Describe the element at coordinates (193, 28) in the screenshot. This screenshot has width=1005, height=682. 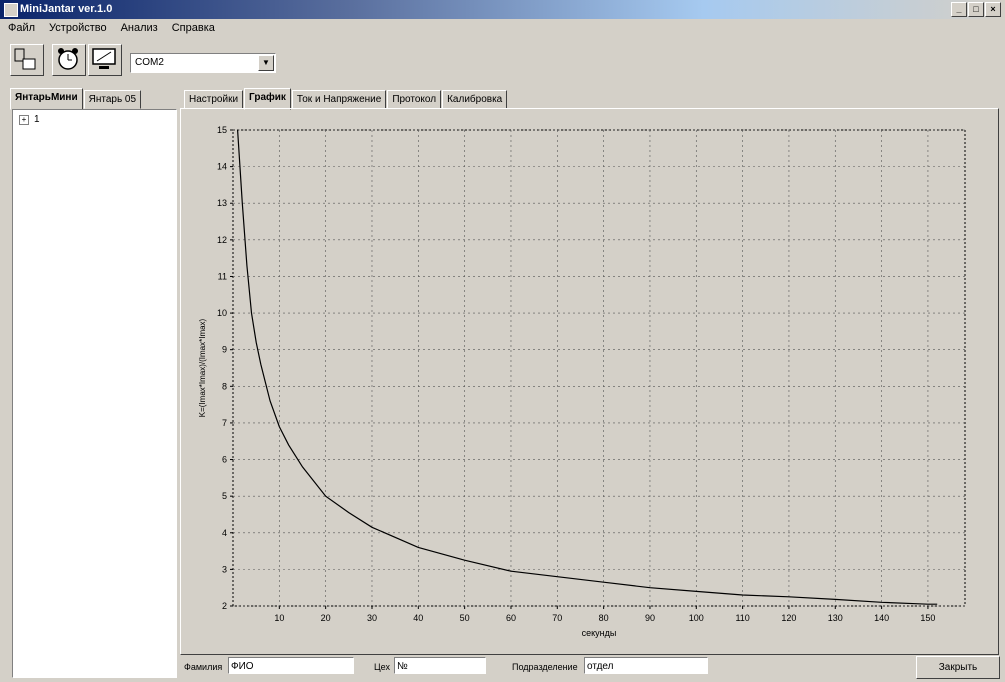
I see `menu-help: Справка` at that location.